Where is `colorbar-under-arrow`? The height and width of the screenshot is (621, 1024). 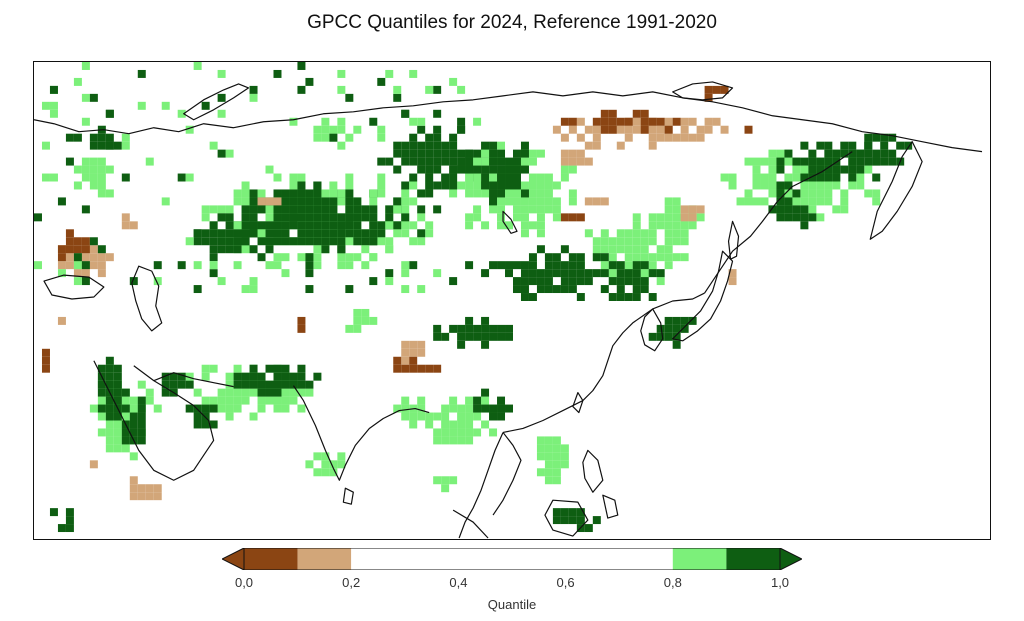
colorbar-under-arrow is located at coordinates (233, 559).